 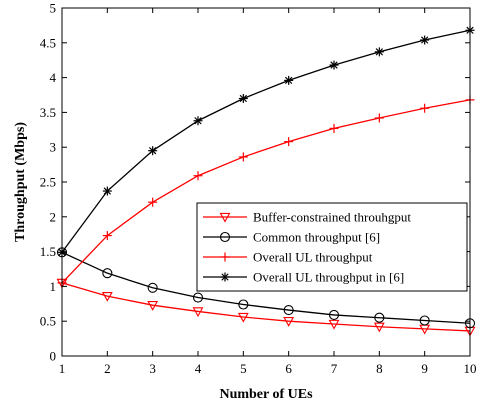 I want to click on y-axis-label: Throughput (Mbps), so click(x=20, y=182).